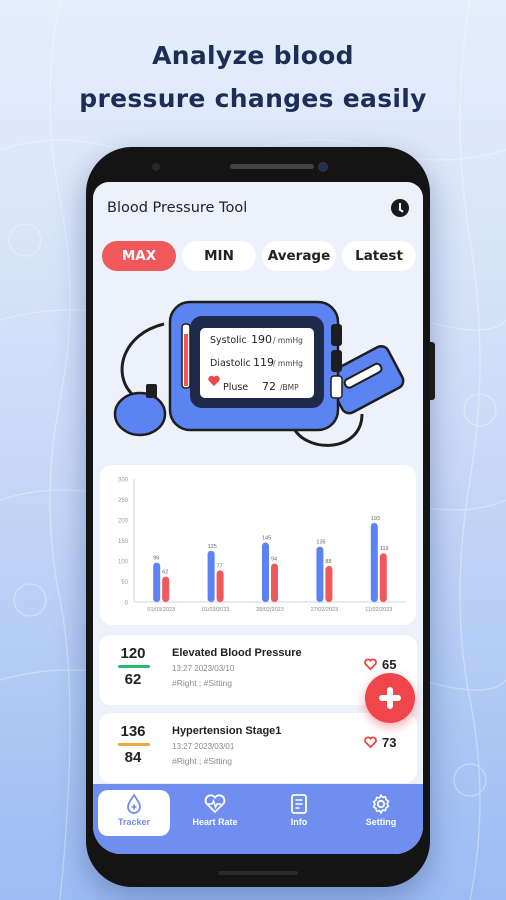  Describe the element at coordinates (215, 822) in the screenshot. I see `nav-heart-rate-label: Heart Rate` at that location.